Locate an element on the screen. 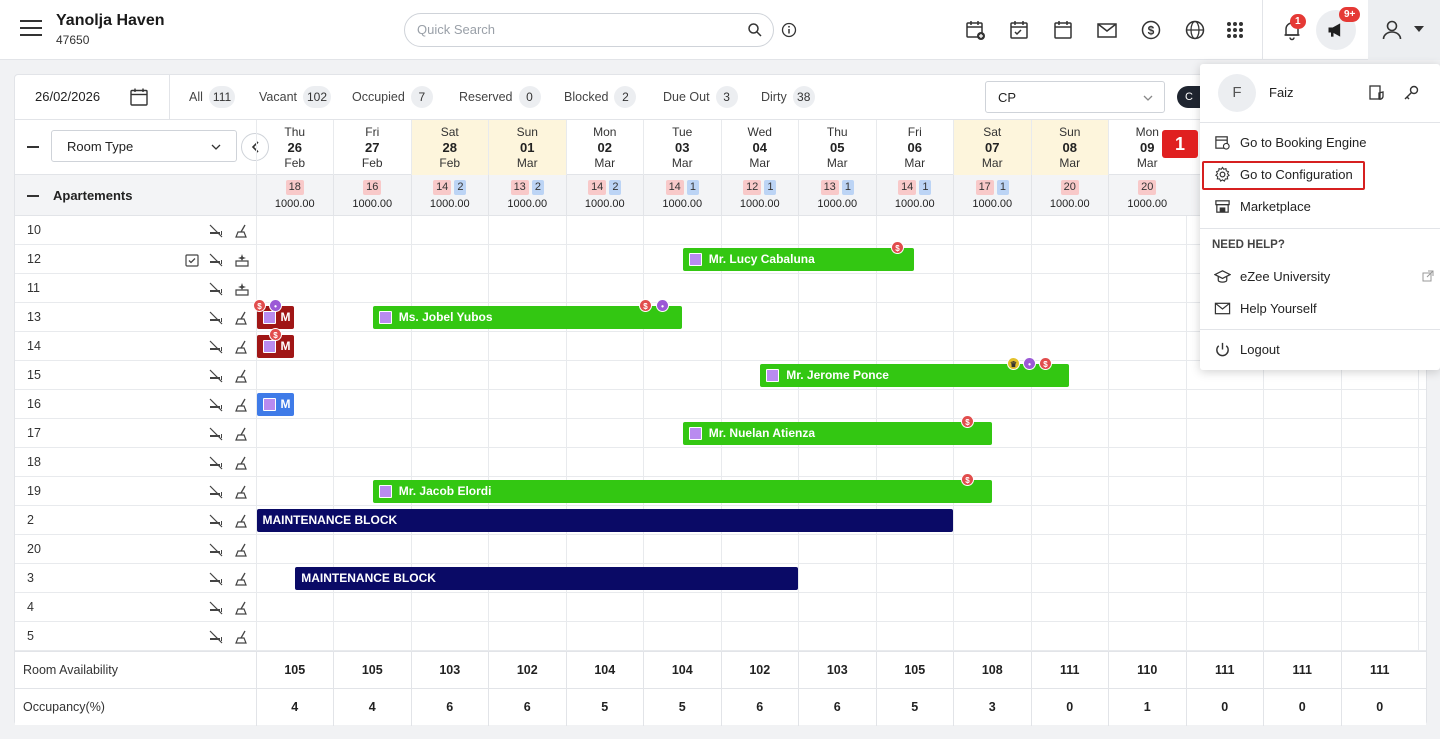  status-filter-vacant: Vacant 102 is located at coordinates (295, 97).